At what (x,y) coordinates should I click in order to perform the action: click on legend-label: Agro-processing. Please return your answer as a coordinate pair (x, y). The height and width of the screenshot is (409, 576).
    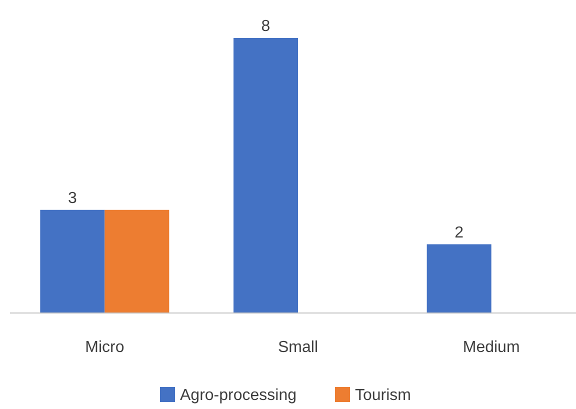
    Looking at the image, I should click on (238, 395).